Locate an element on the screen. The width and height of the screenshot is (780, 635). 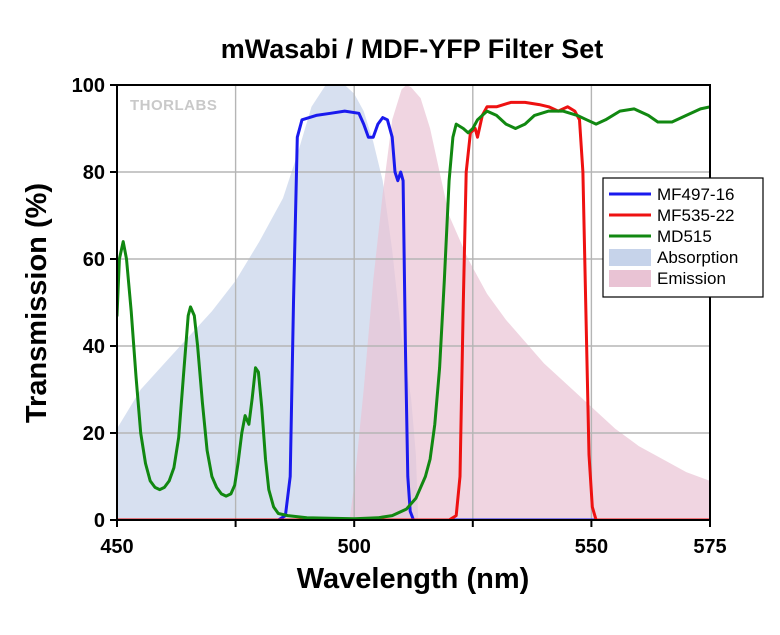
y-axis-label: Transmission (%) is located at coordinates (37, 303).